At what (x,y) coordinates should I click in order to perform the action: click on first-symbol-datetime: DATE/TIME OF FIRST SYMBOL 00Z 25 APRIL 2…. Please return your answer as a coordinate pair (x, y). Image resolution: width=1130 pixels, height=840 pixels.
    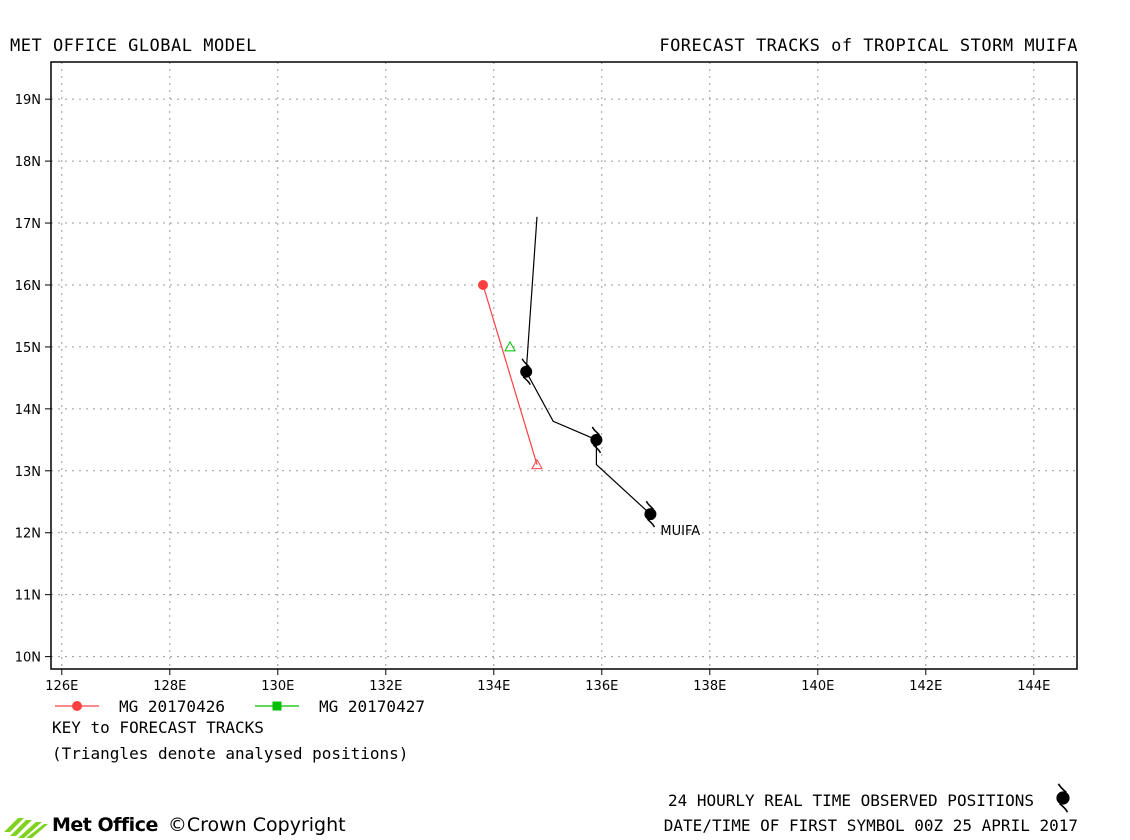
    Looking at the image, I should click on (870, 825).